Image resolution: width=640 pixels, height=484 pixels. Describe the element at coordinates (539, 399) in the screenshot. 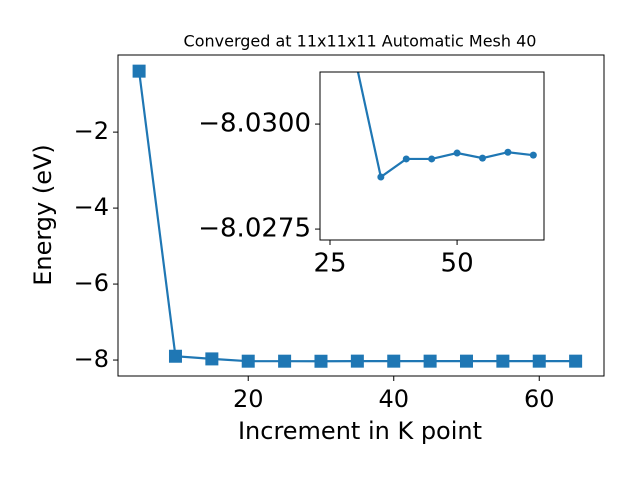

I see `x-tick-label: 60` at that location.